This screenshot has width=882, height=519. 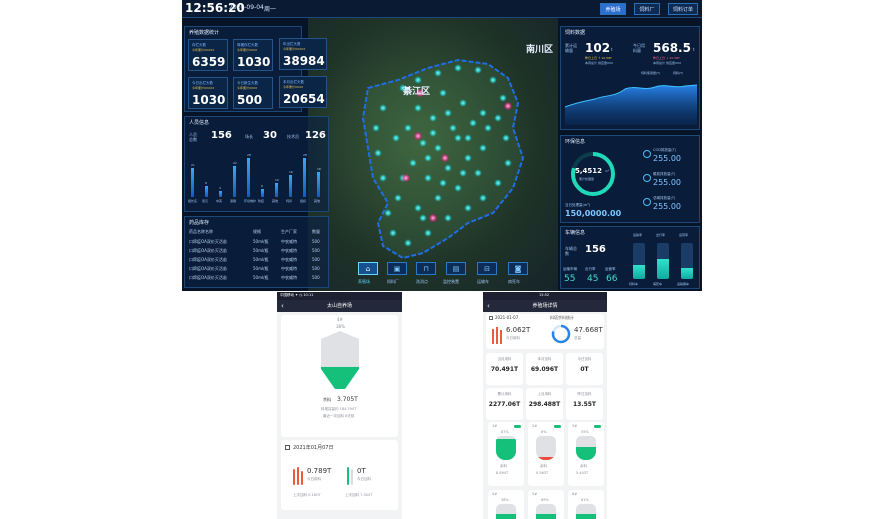 What do you see at coordinates (613, 9) in the screenshot?
I see `nav-farm: 养殖场` at bounding box center [613, 9].